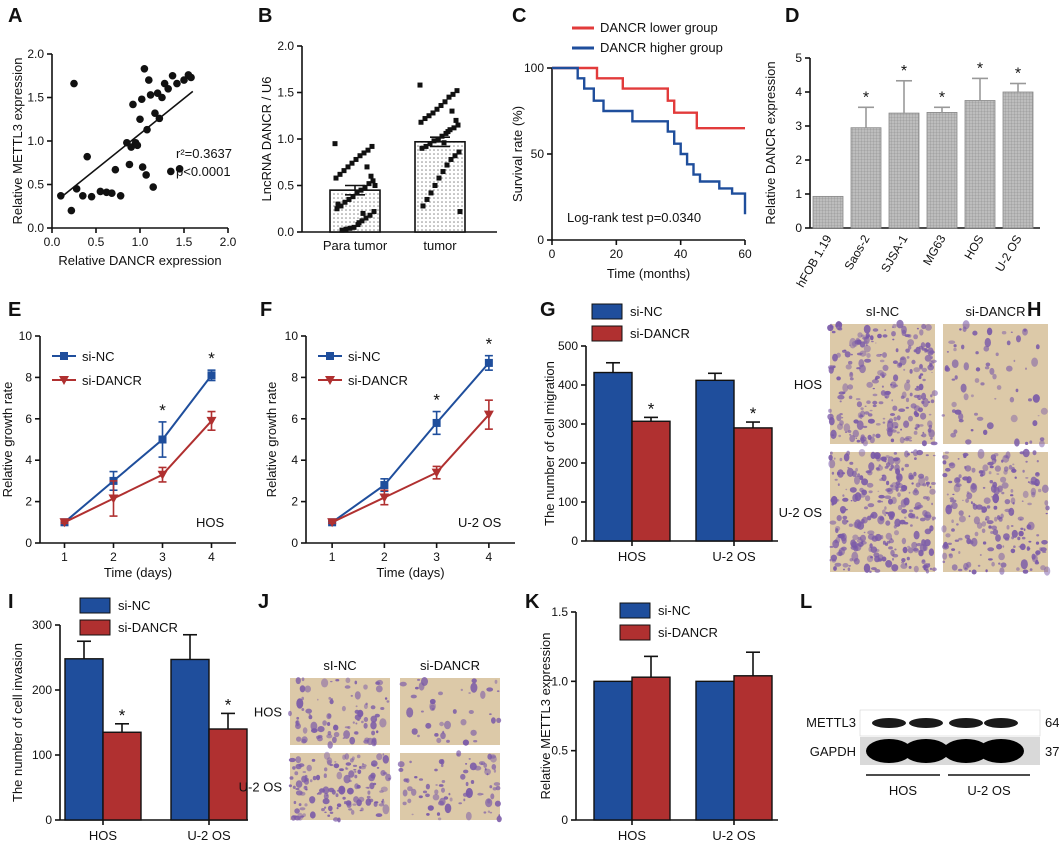 The image size is (1059, 845). What do you see at coordinates (745, 254) in the screenshot?
I see `x-tick-label: 60` at bounding box center [745, 254].